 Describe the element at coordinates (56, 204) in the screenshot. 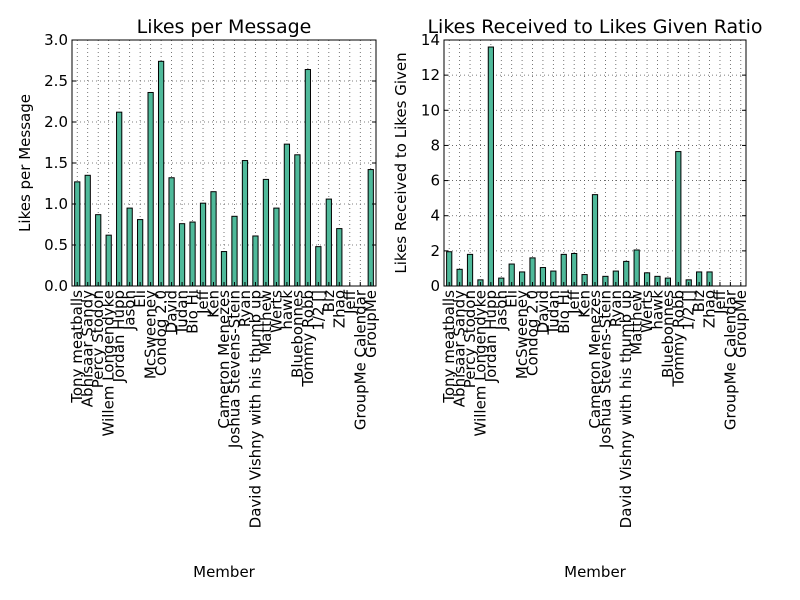

I see `y-tick-label: 1.0` at that location.